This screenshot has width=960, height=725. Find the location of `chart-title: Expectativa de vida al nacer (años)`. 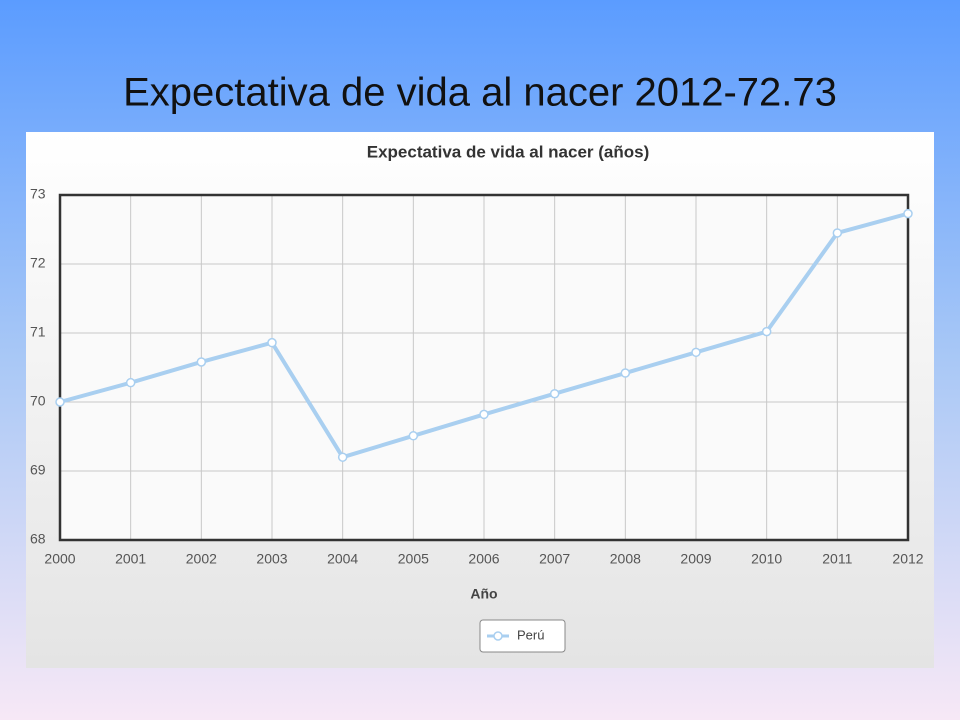

chart-title: Expectativa de vida al nacer (años) is located at coordinates (508, 151).